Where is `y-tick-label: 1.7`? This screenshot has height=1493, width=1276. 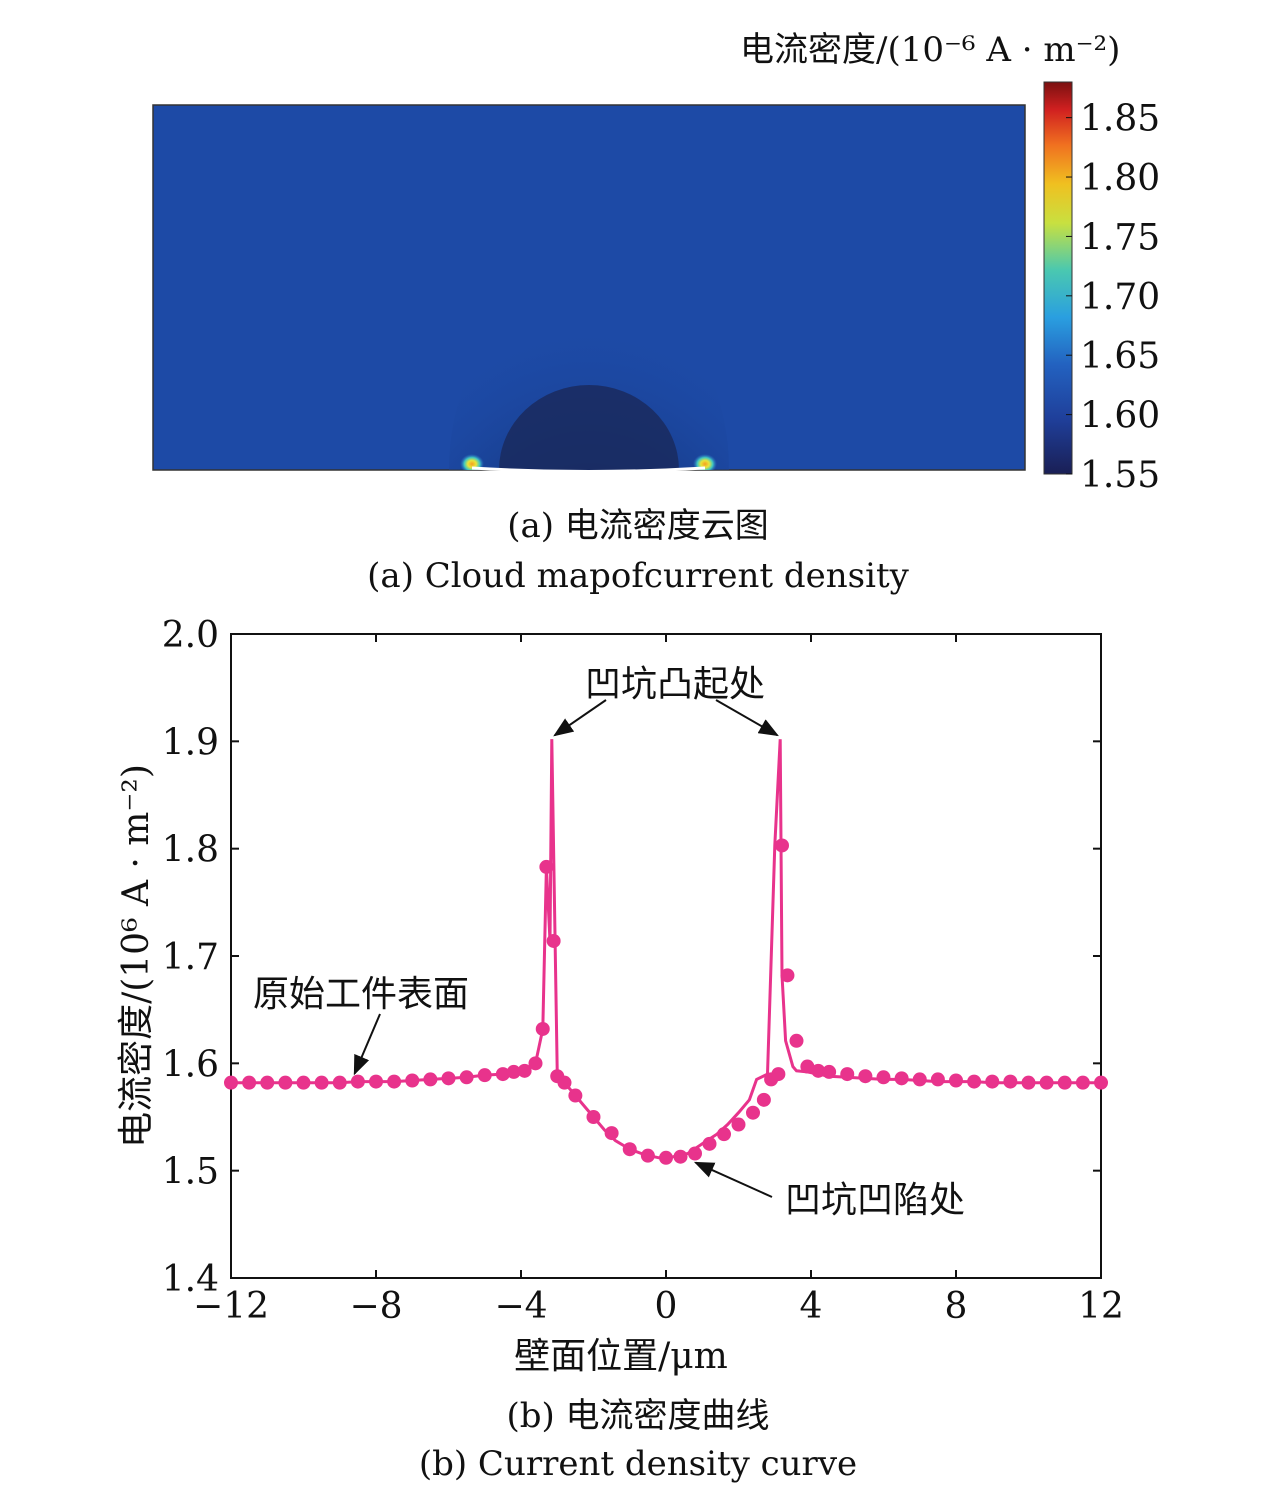
y-tick-label: 1.7 is located at coordinates (190, 957).